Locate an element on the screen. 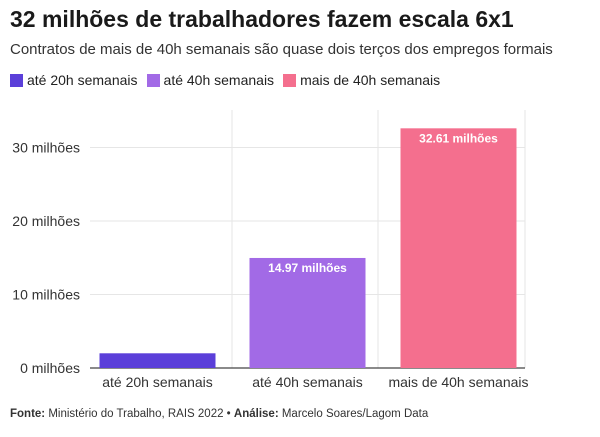 This screenshot has height=437, width=600. legend-item-ate-20h: até 20h semanais is located at coordinates (74, 80).